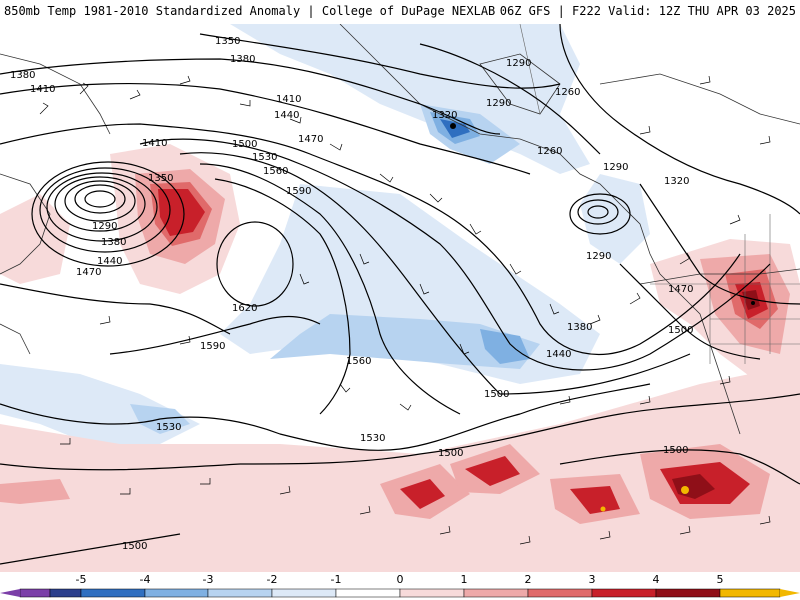 This screenshot has width=800, height=600. What do you see at coordinates (464, 579) in the screenshot?
I see `scale-tick: 1` at bounding box center [464, 579].